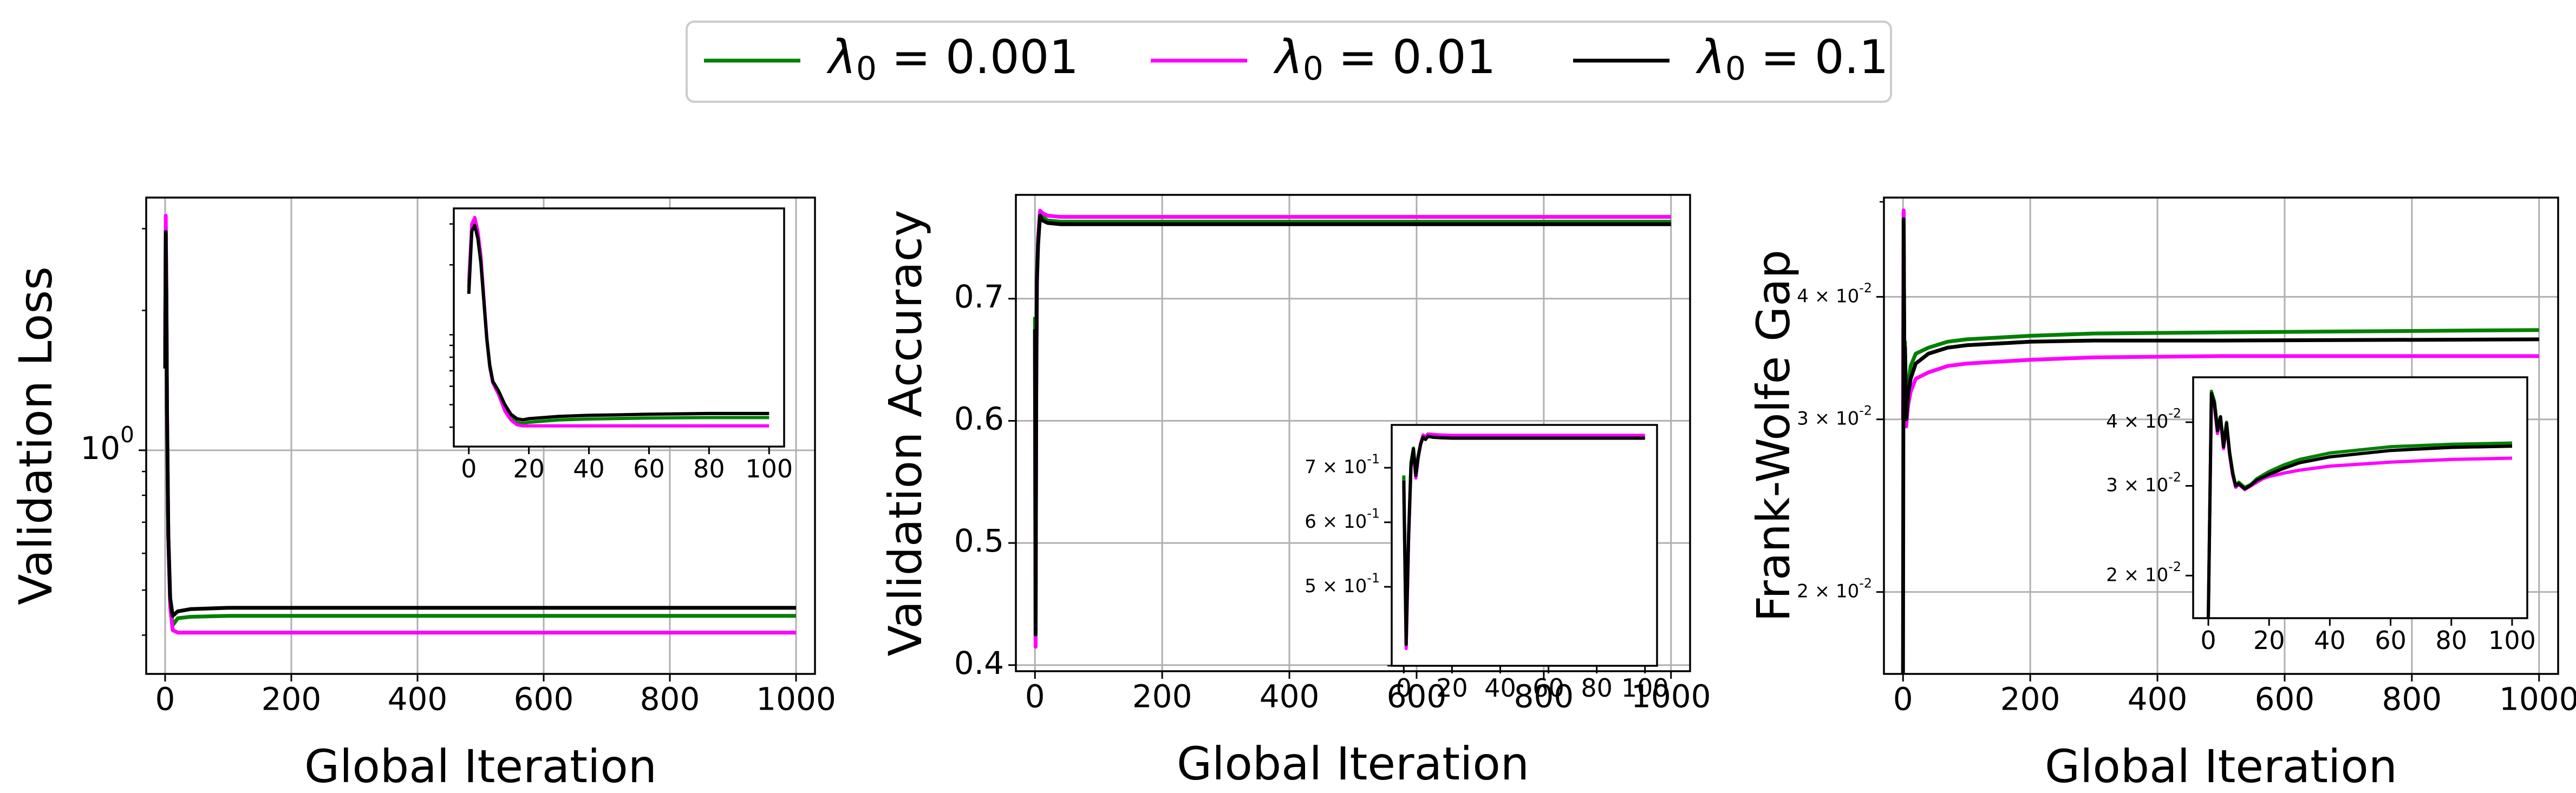 Image resolution: width=2576 pixels, height=793 pixels. I want to click on chart-0-inset: 0 20 40 60 80 100, so click(621, 345).